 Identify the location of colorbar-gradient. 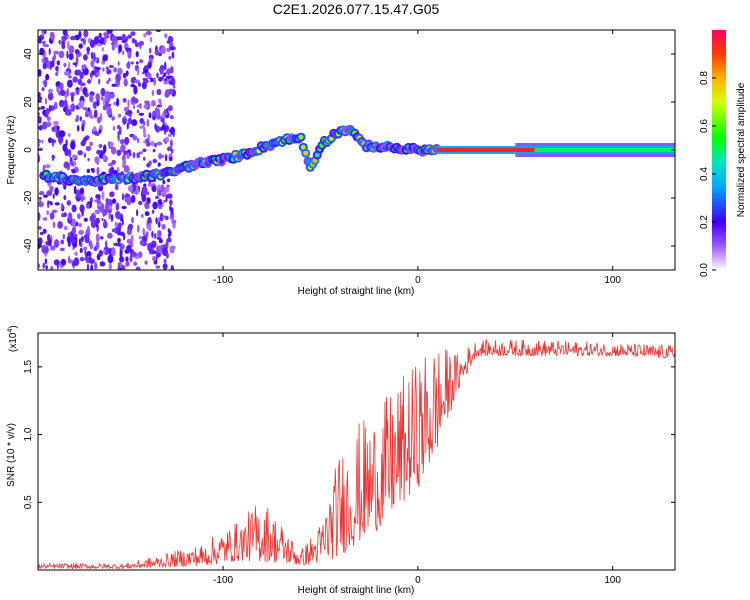
(719, 150).